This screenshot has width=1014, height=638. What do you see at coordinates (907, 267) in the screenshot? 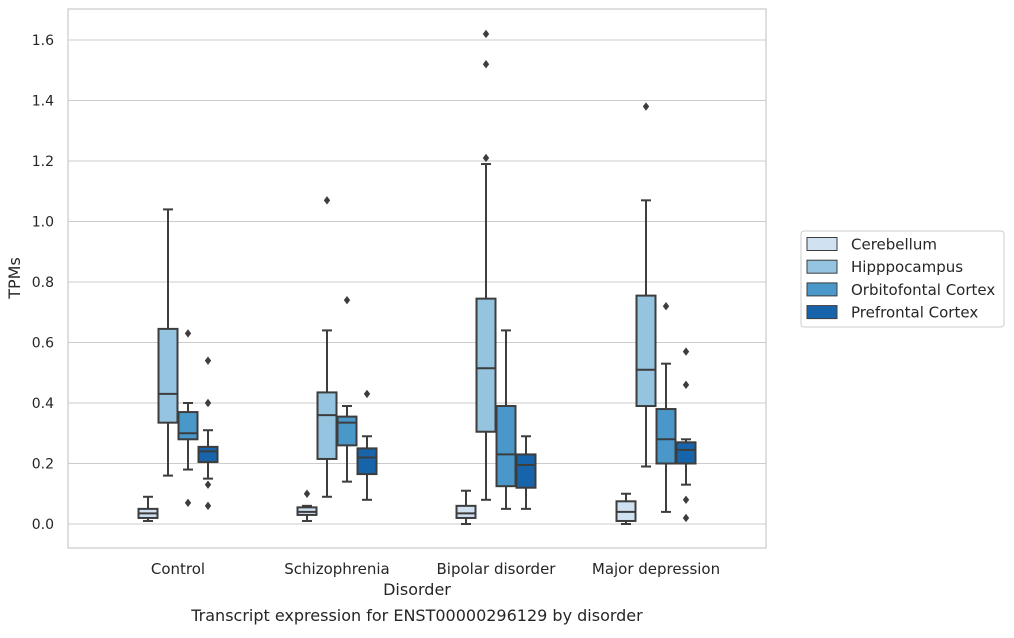
I see `legend-label: Hipppocampus` at bounding box center [907, 267].